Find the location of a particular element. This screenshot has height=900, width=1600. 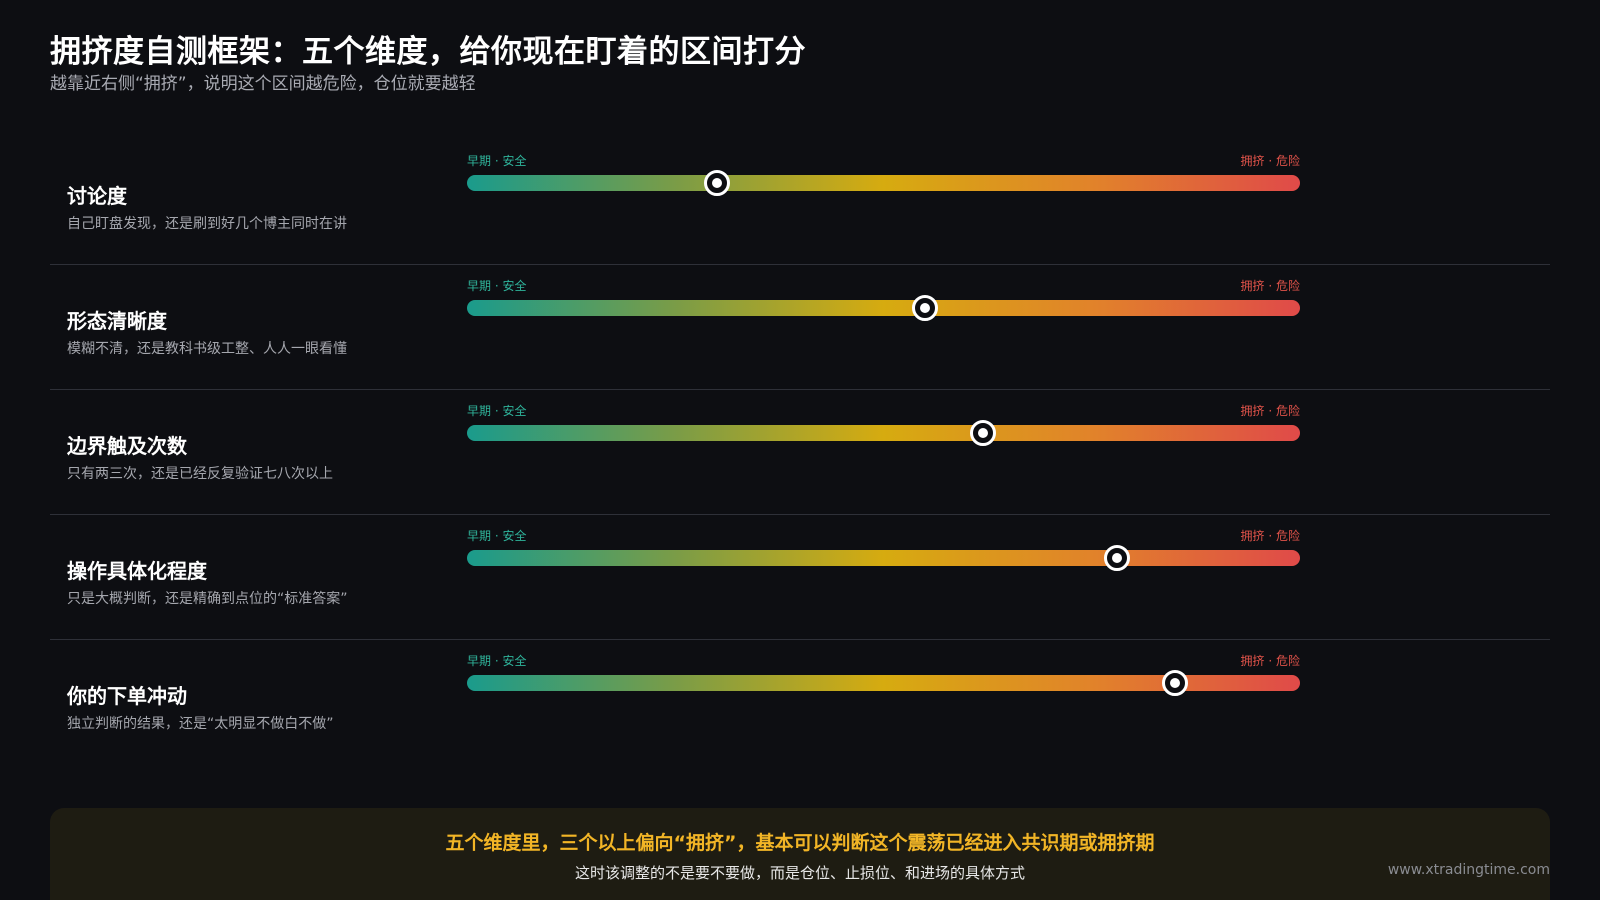

dimension-row: 早期 · 安全 拥挤 · 危险你的下单冲动独立判断的结果，还是“太明显不做白不做” is located at coordinates (800, 702).